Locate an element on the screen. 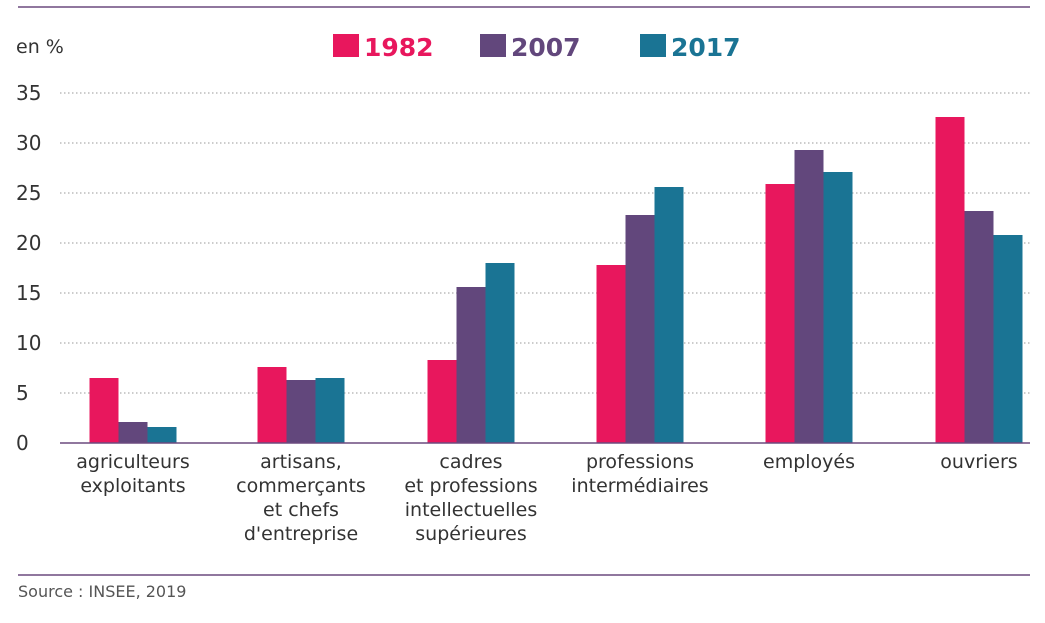 The width and height of the screenshot is (1045, 623). legend: 1982 2007 2017 is located at coordinates (537, 47).